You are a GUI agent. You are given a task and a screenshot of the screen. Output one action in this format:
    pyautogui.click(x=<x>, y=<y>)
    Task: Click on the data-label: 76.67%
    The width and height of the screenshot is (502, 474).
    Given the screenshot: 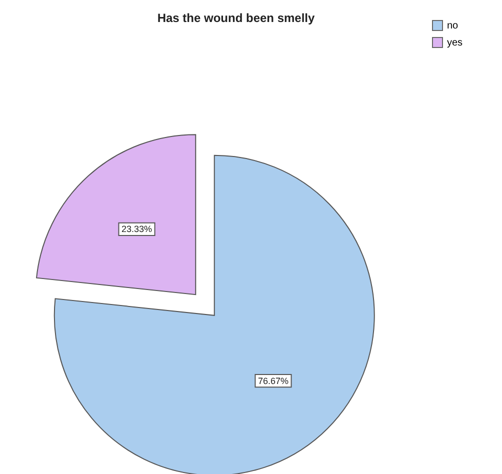 What is the action you would take?
    pyautogui.click(x=273, y=381)
    